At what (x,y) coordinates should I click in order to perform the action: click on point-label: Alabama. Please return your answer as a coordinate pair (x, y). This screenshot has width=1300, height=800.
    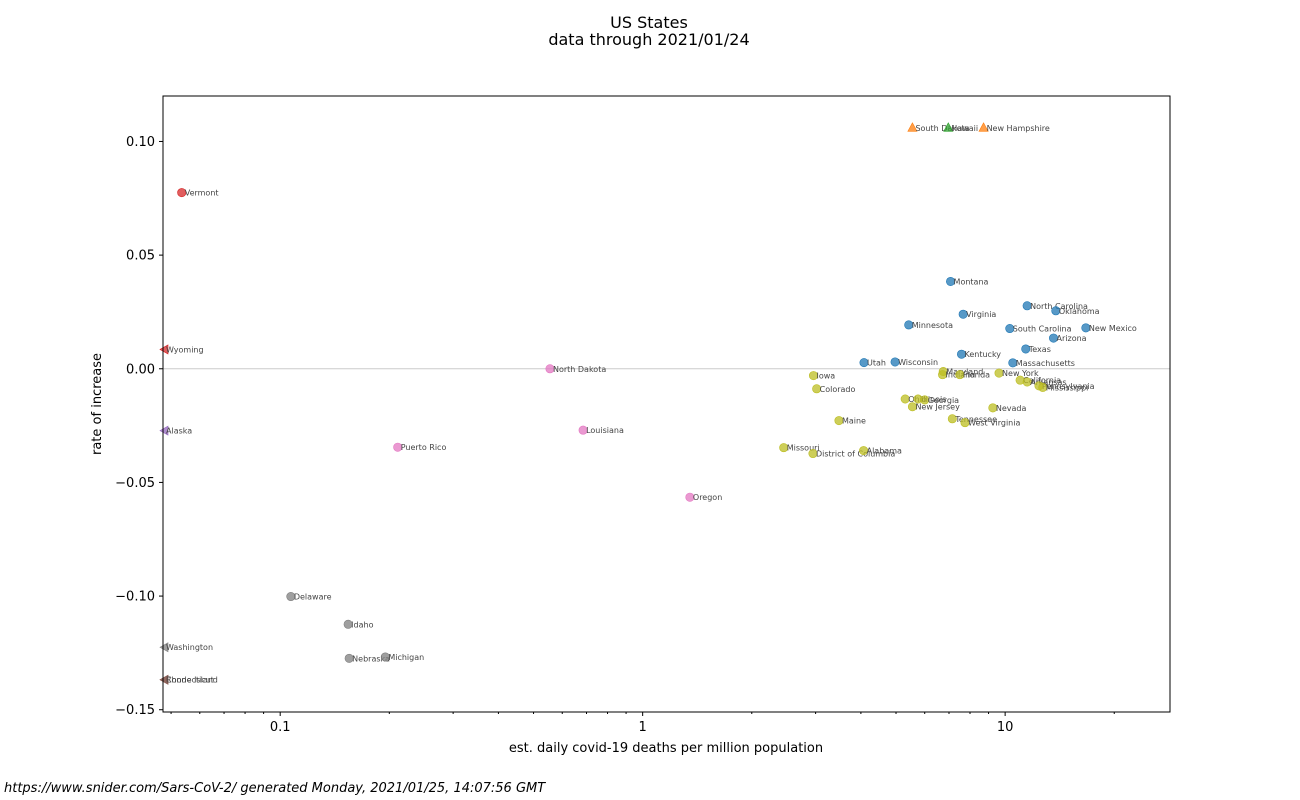
    Looking at the image, I should click on (884, 451).